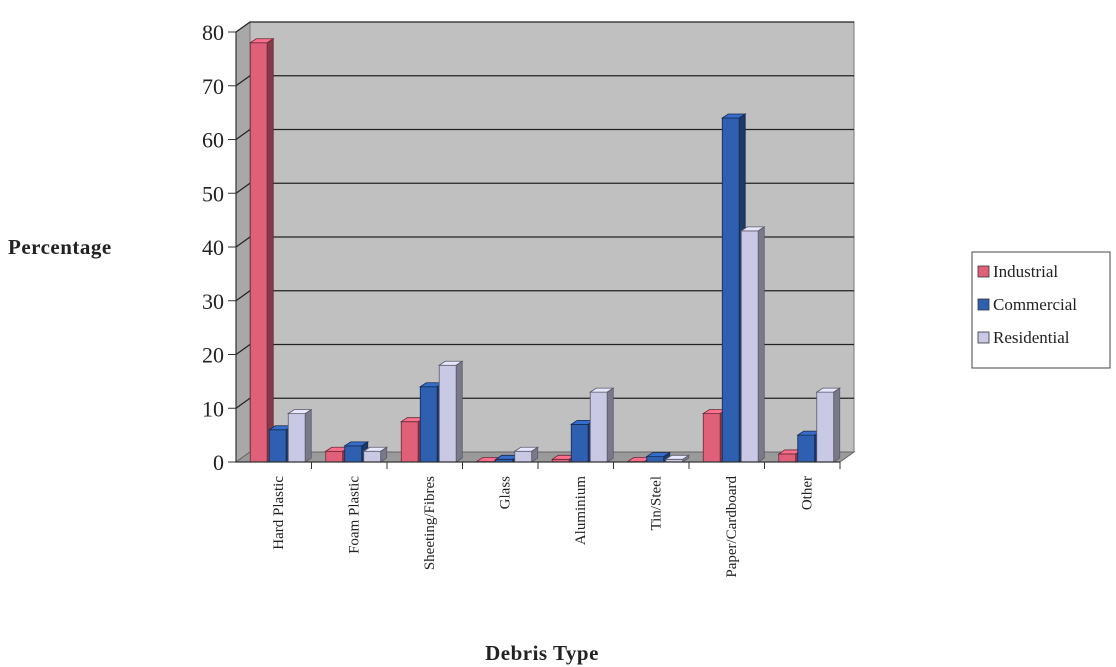  What do you see at coordinates (430, 523) in the screenshot?
I see `x-tick-label: Sheeting/Fibres` at bounding box center [430, 523].